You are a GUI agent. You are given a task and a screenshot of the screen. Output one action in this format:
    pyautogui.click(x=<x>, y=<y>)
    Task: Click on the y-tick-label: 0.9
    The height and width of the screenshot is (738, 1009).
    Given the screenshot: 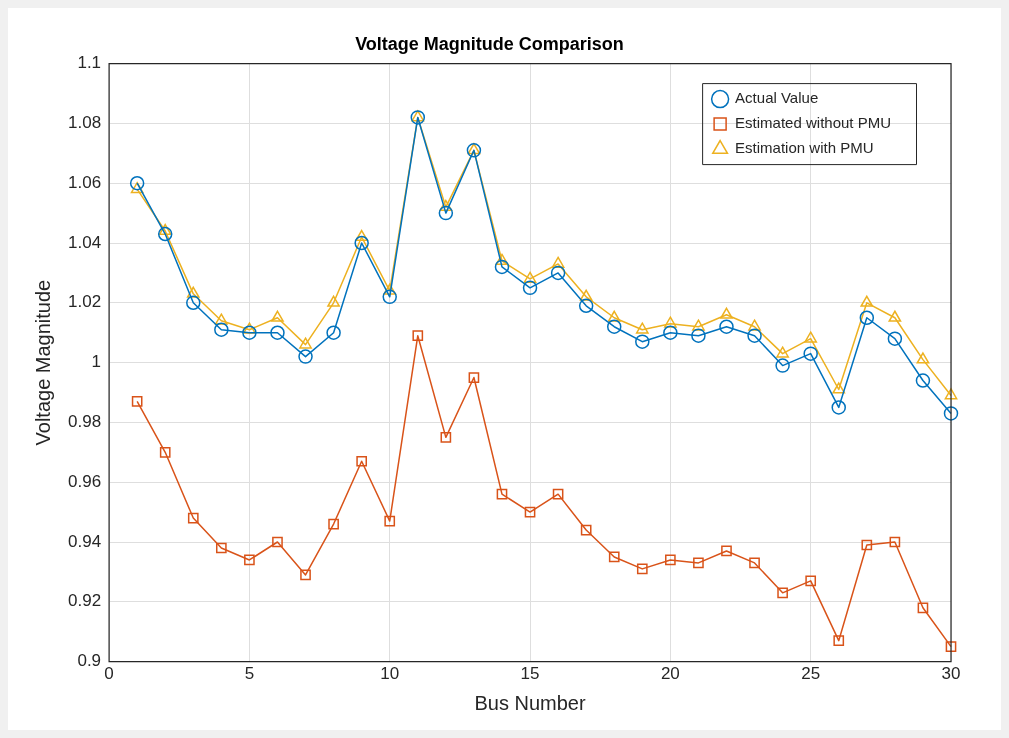 What is the action you would take?
    pyautogui.click(x=89, y=661)
    